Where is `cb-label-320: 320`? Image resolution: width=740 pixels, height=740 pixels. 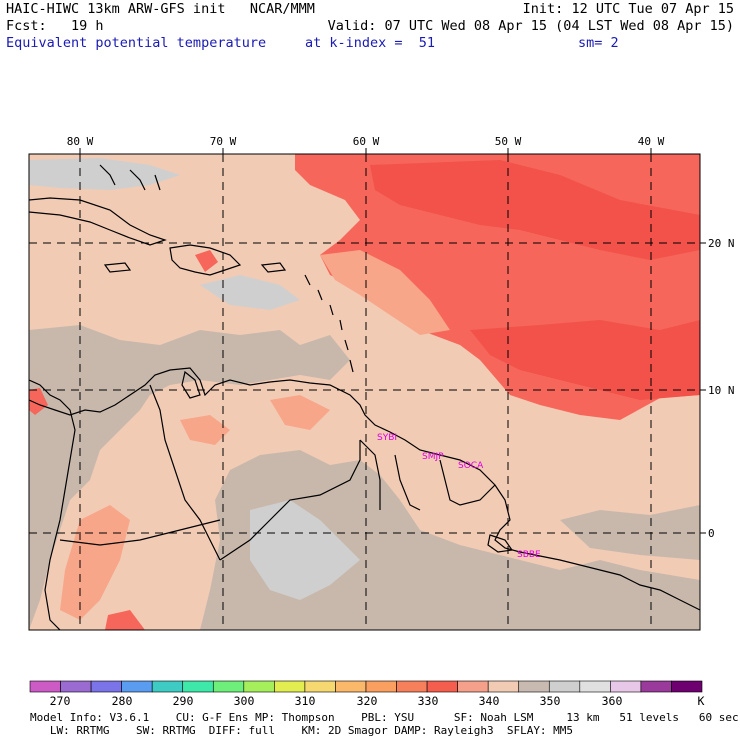
cb-label-320: 320 is located at coordinates (367, 701).